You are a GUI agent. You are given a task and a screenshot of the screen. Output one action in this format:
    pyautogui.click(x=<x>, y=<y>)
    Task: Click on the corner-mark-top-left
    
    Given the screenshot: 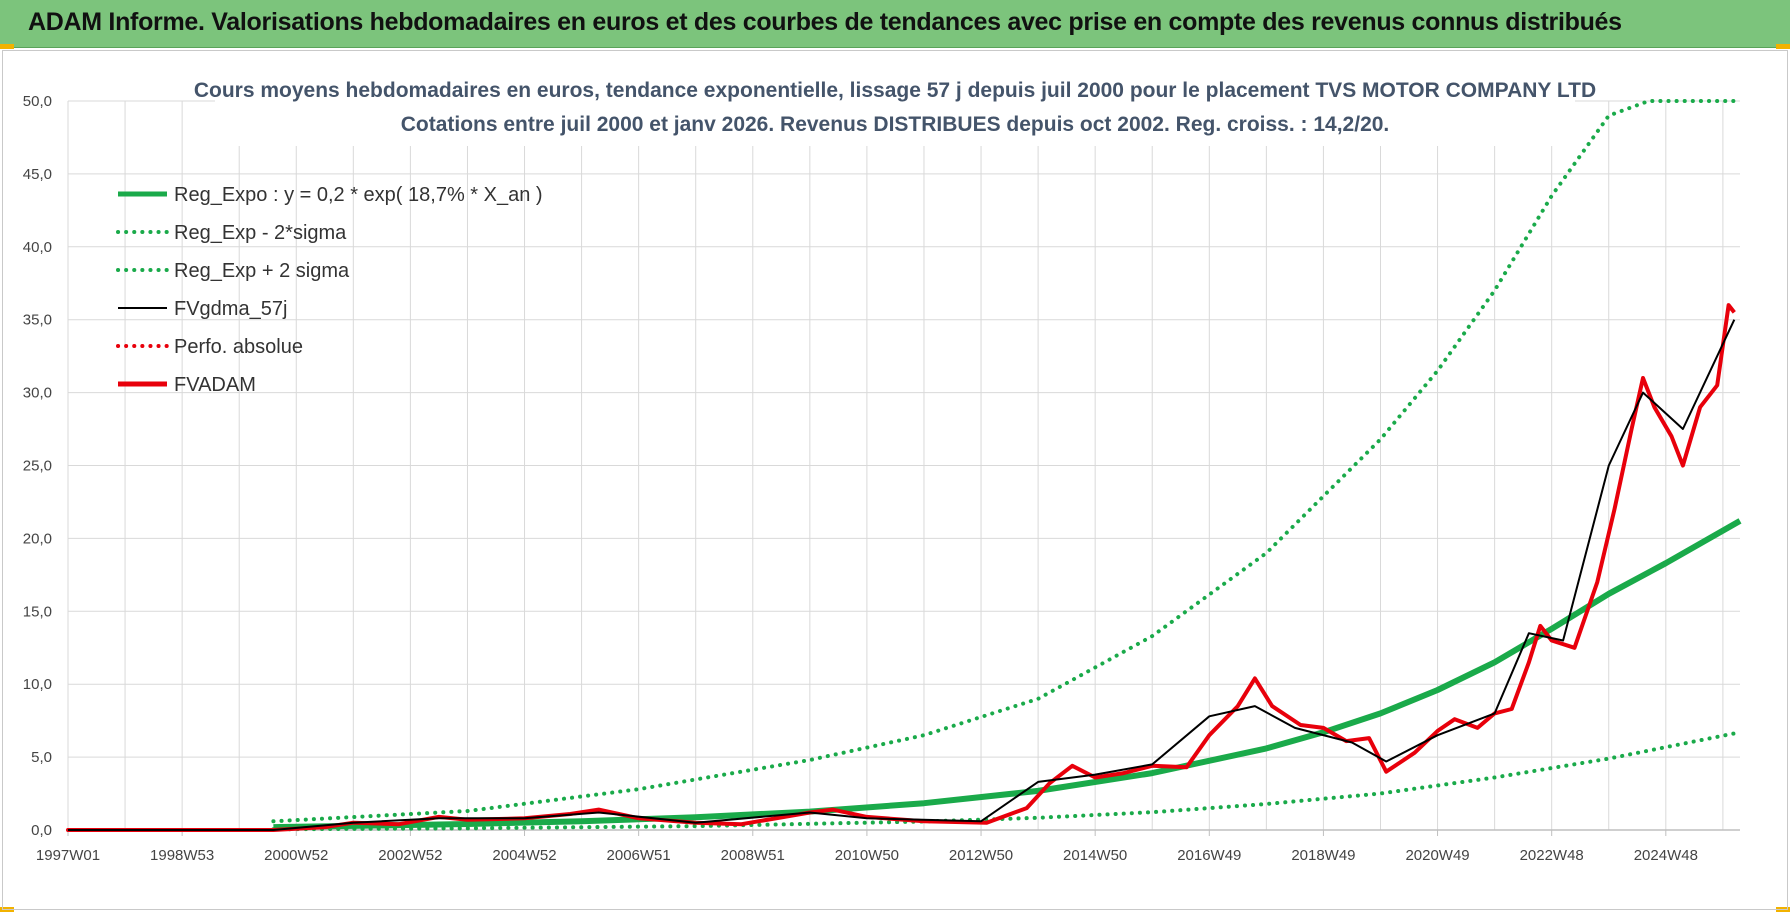 What is the action you would take?
    pyautogui.click(x=7, y=46)
    